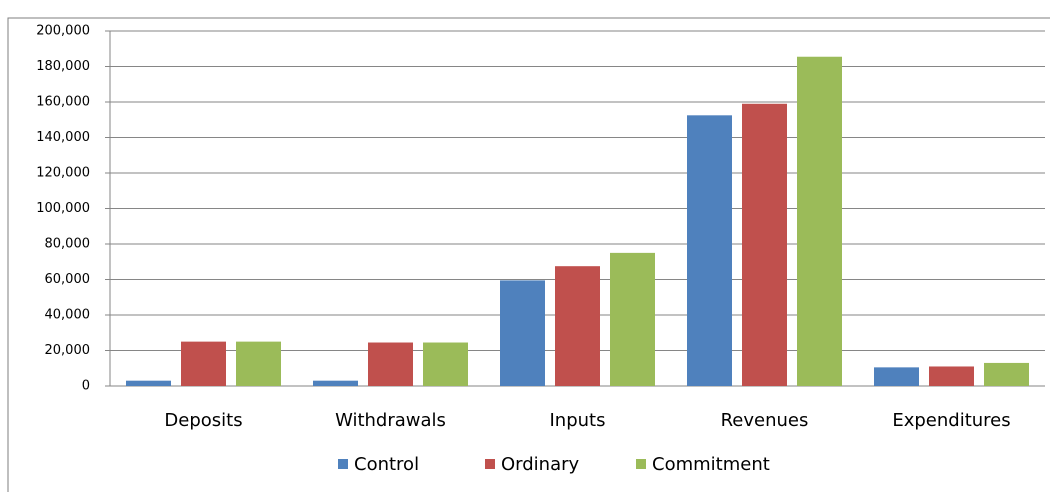 This screenshot has height=492, width=1050. What do you see at coordinates (68, 244) in the screenshot?
I see `y-tick-label: 80,000` at bounding box center [68, 244].